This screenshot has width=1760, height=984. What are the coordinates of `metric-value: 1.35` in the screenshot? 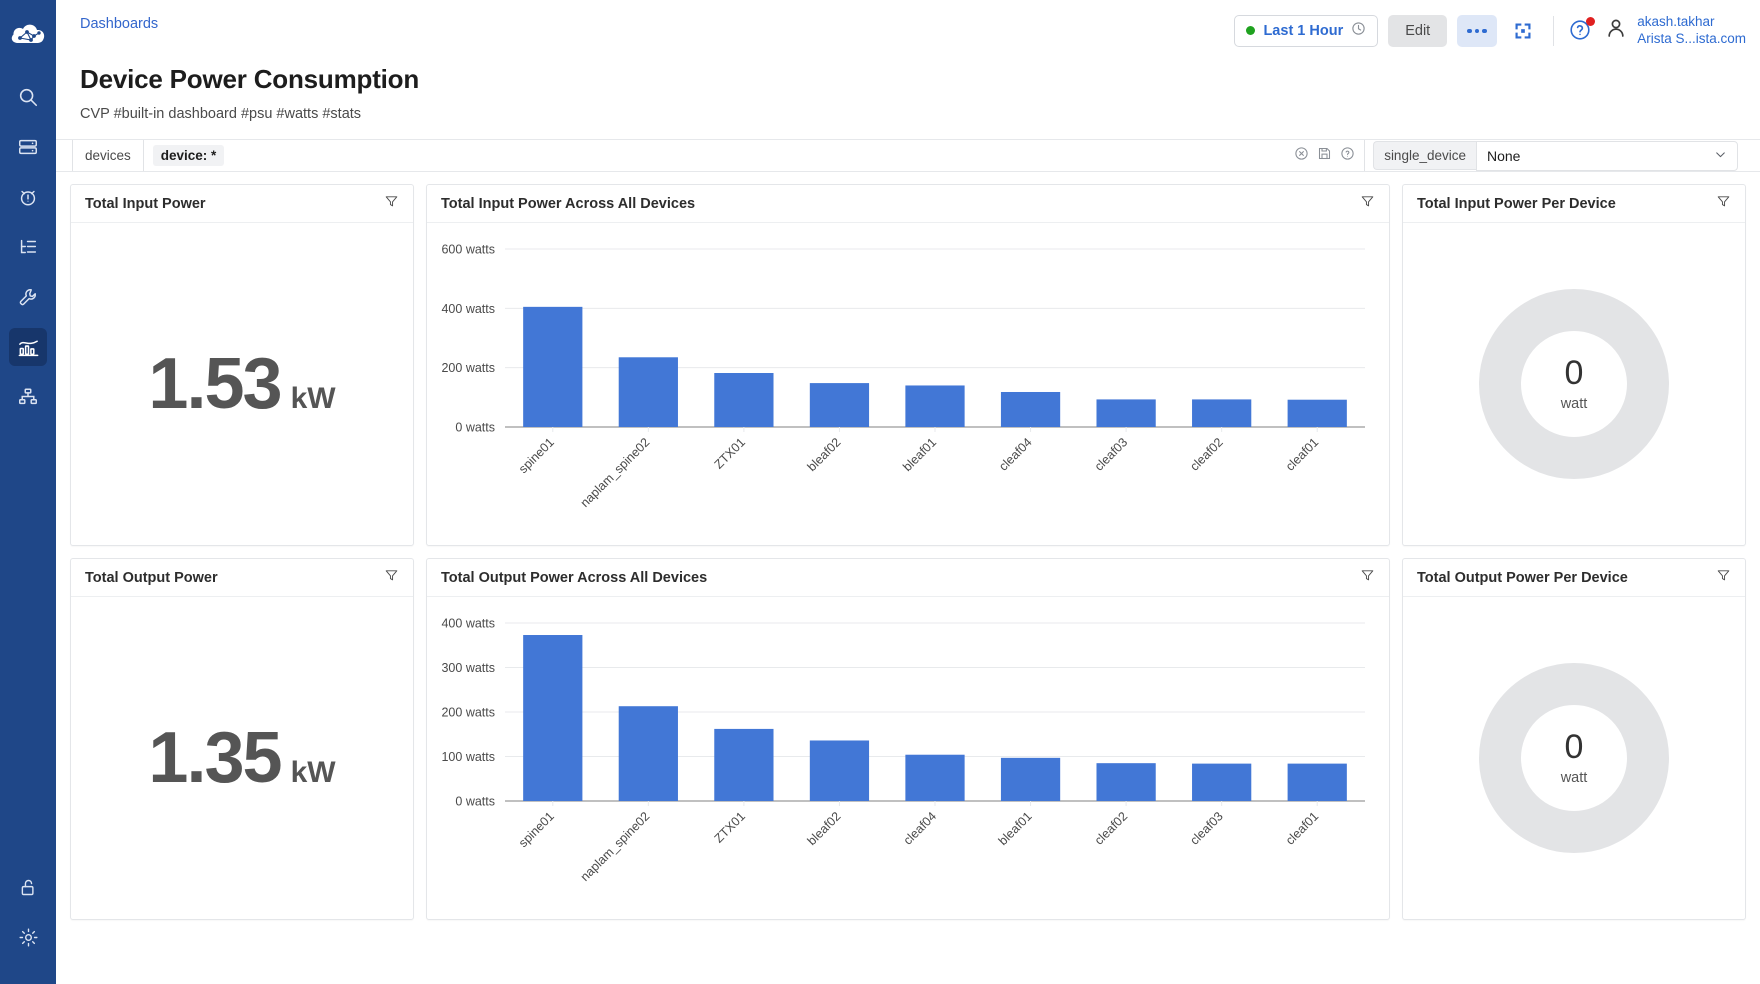 It's located at (215, 758).